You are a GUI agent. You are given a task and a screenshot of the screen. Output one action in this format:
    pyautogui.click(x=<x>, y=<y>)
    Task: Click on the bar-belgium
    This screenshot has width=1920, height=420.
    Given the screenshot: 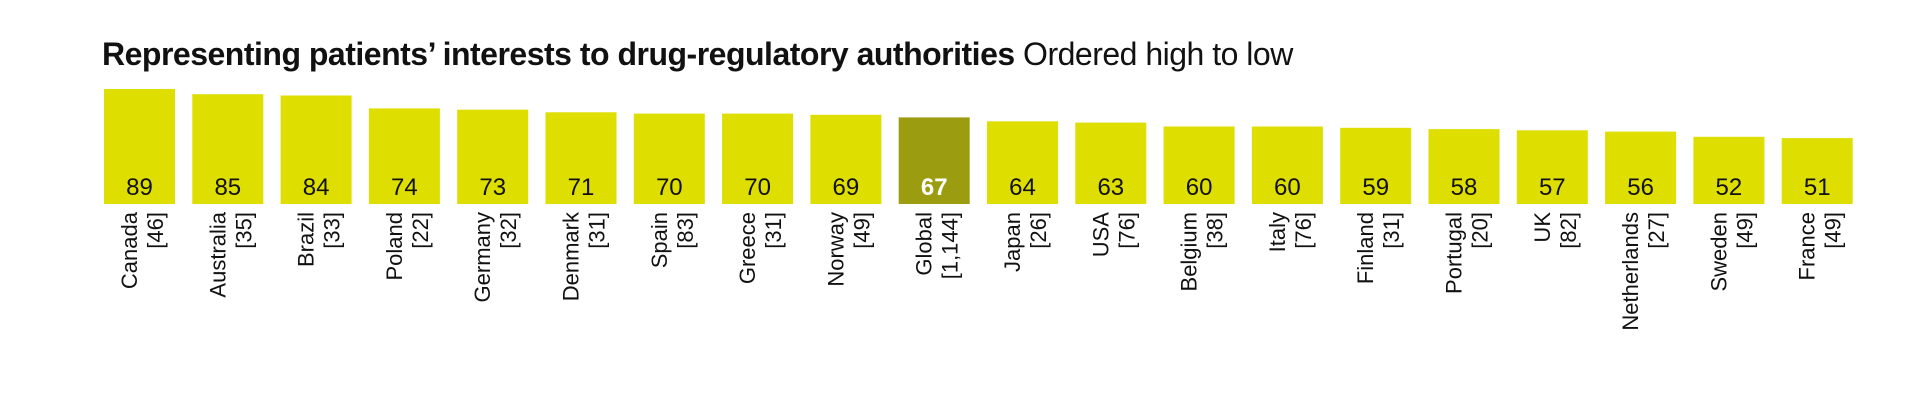 What is the action you would take?
    pyautogui.click(x=1199, y=165)
    